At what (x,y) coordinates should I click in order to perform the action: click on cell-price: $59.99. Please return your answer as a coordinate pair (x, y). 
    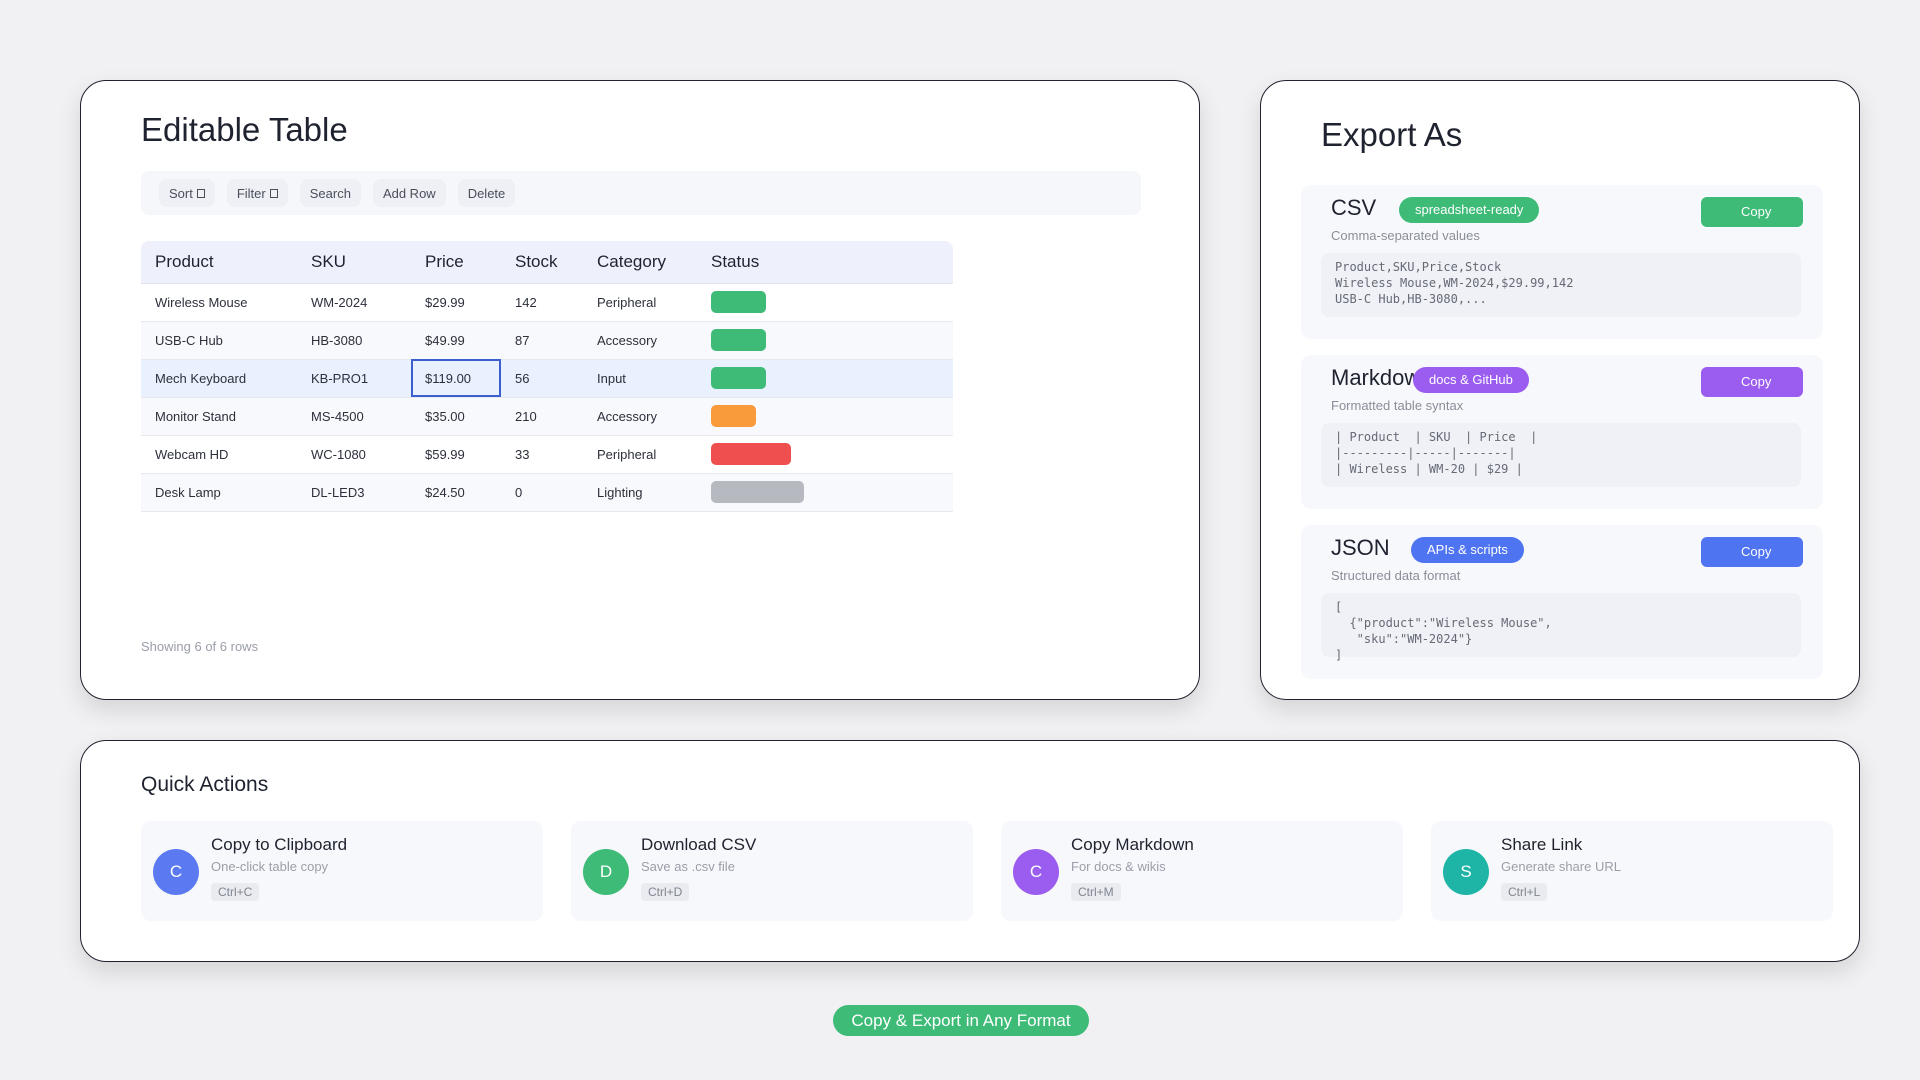
    Looking at the image, I should click on (456, 454).